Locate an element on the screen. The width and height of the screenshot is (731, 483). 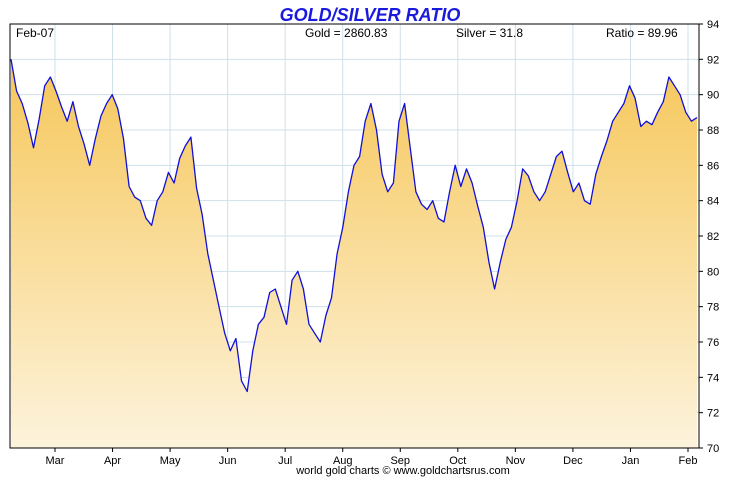
x-tick-label-jan: Jan is located at coordinates (631, 461).